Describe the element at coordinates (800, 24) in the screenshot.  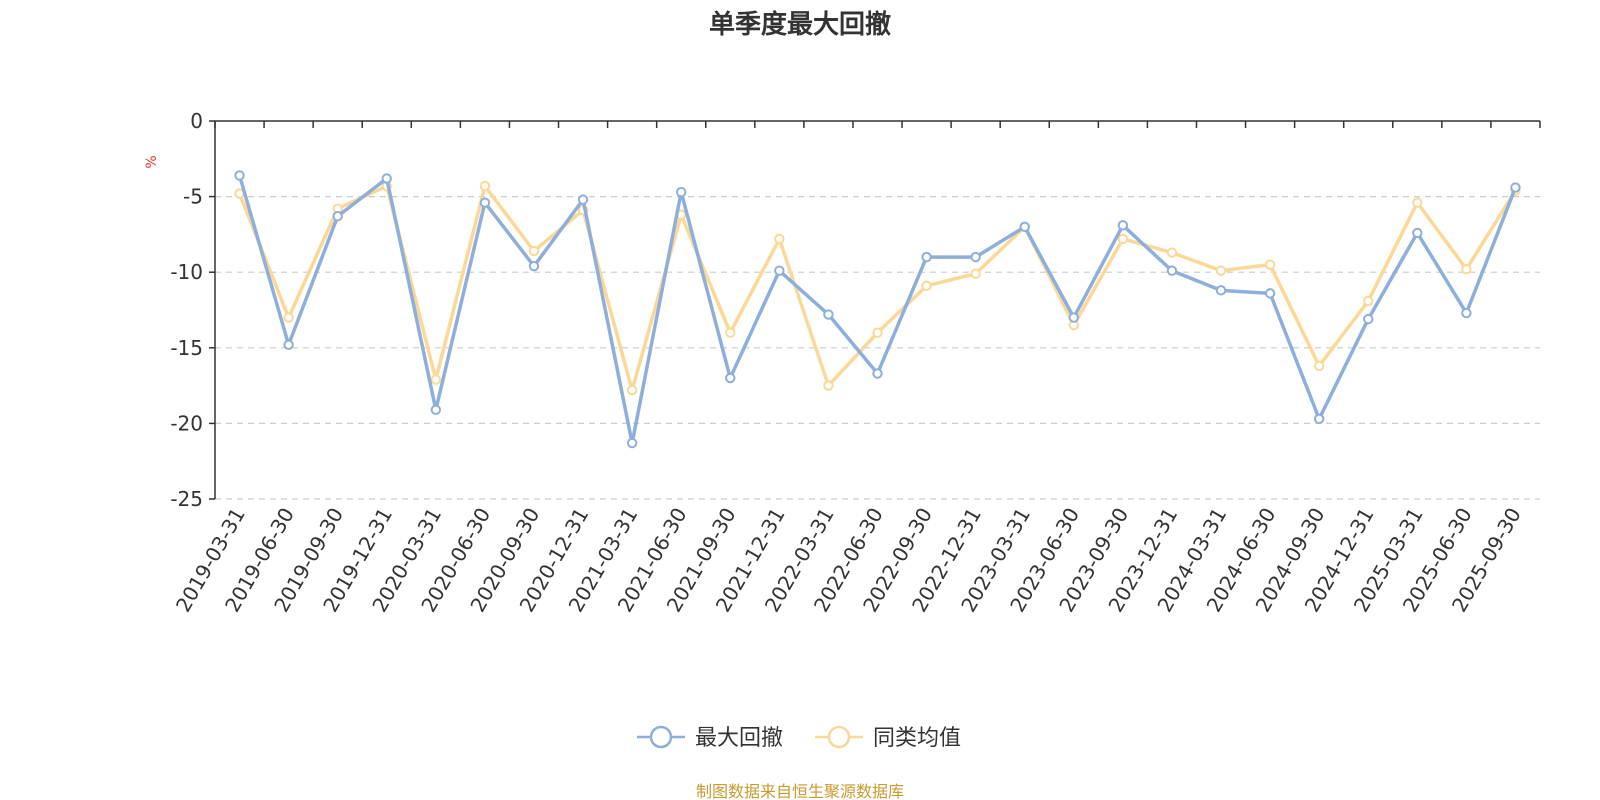
I see `chart-title: 单季度最大回撤` at that location.